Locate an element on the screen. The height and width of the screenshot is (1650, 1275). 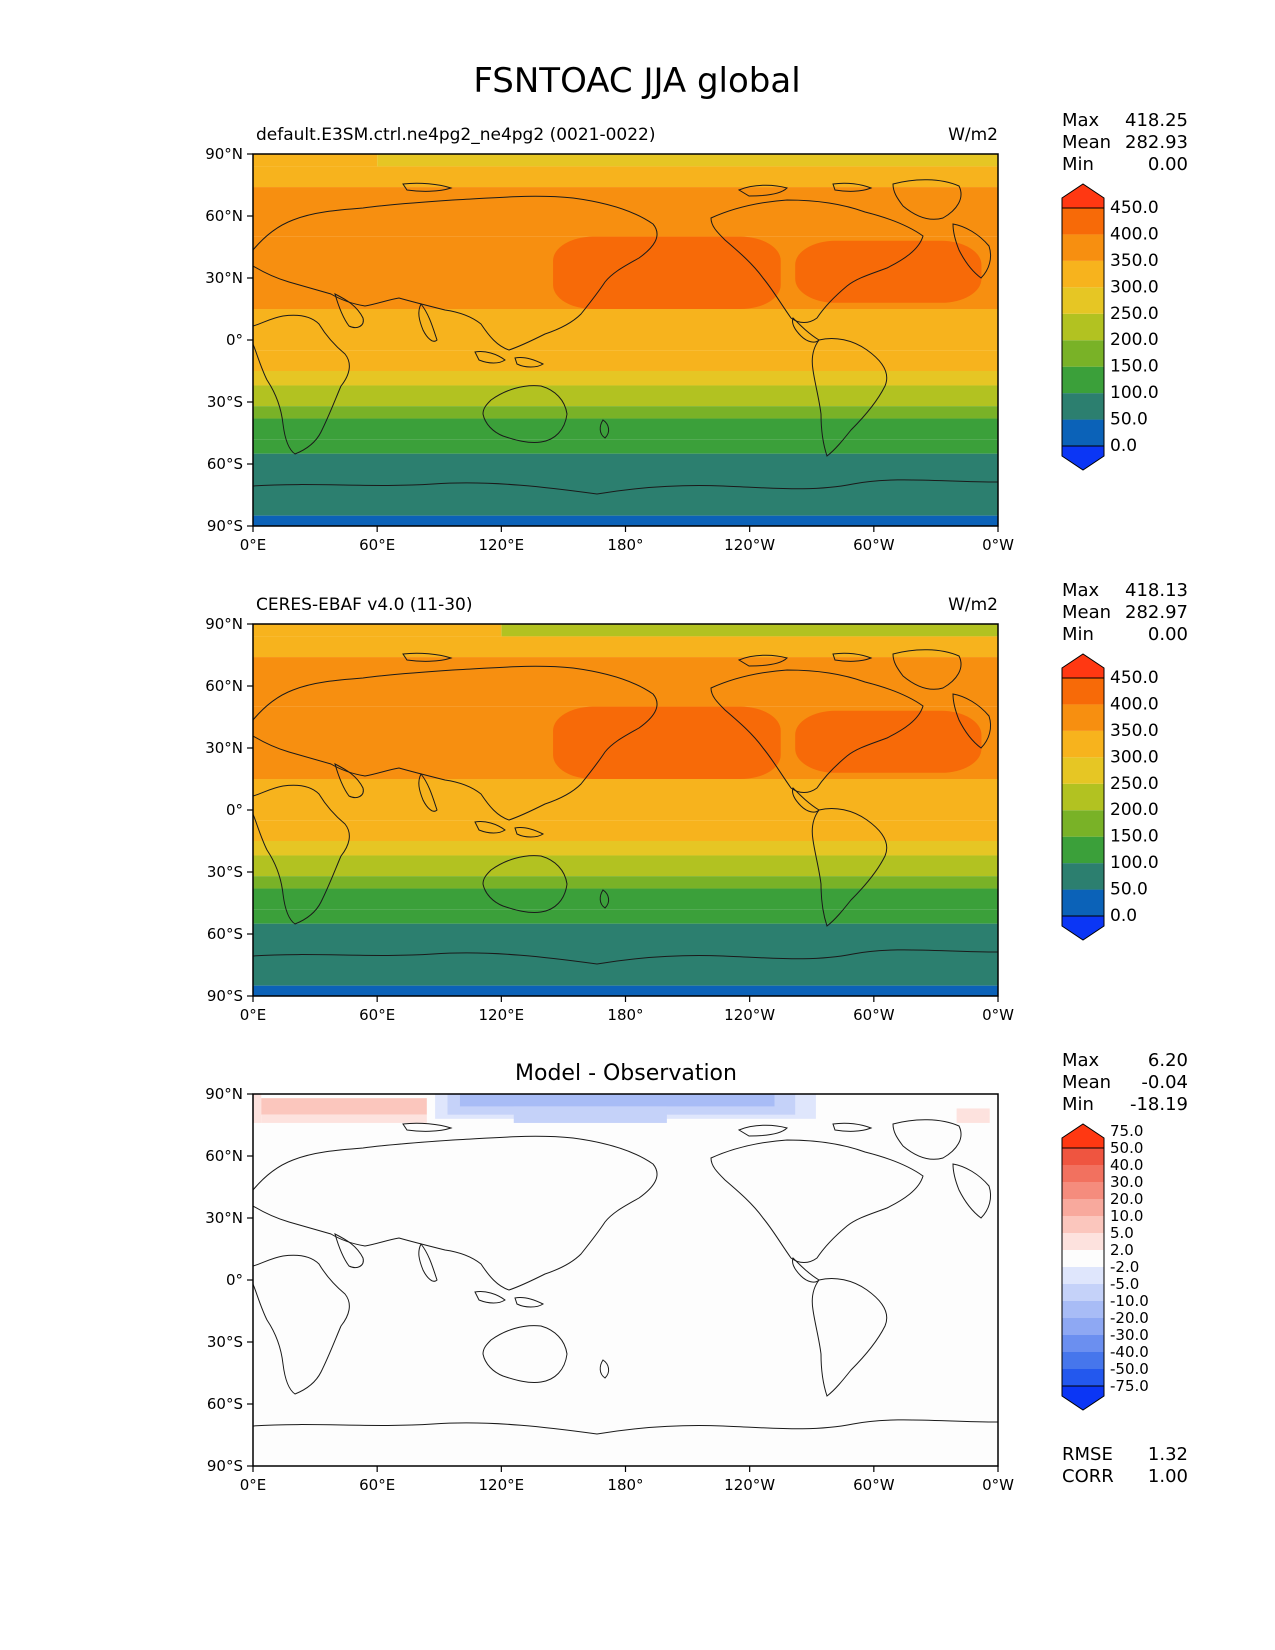
colorbar-tick-label: -2.0 is located at coordinates (1124, 1267).